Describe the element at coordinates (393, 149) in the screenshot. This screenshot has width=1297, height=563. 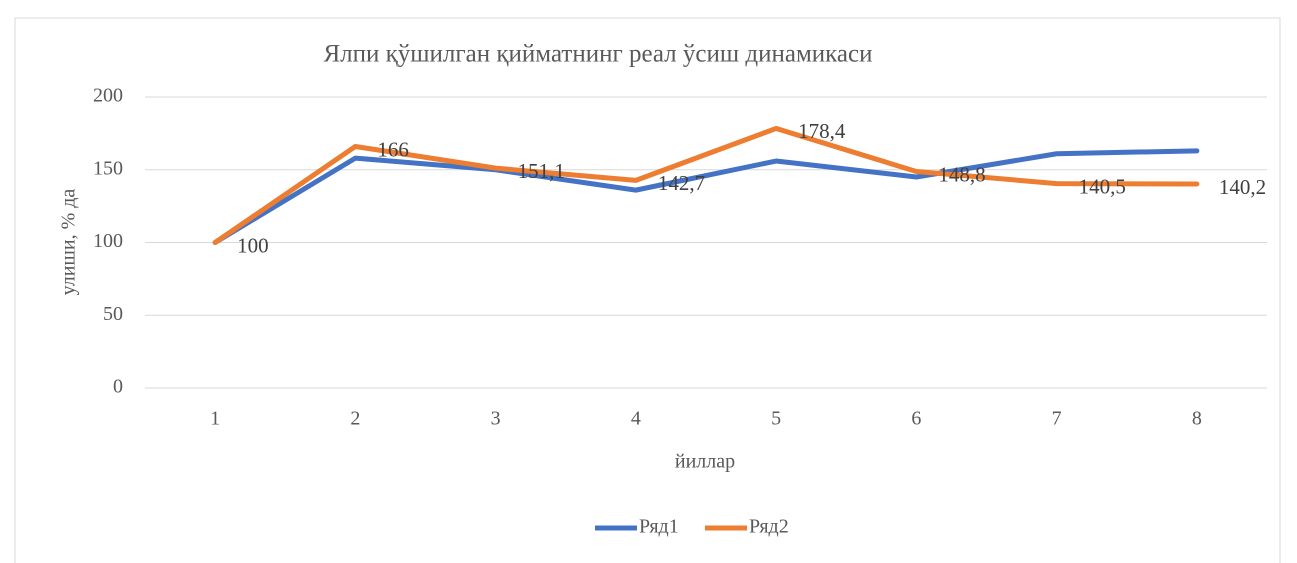
I see `data-label: 166` at that location.